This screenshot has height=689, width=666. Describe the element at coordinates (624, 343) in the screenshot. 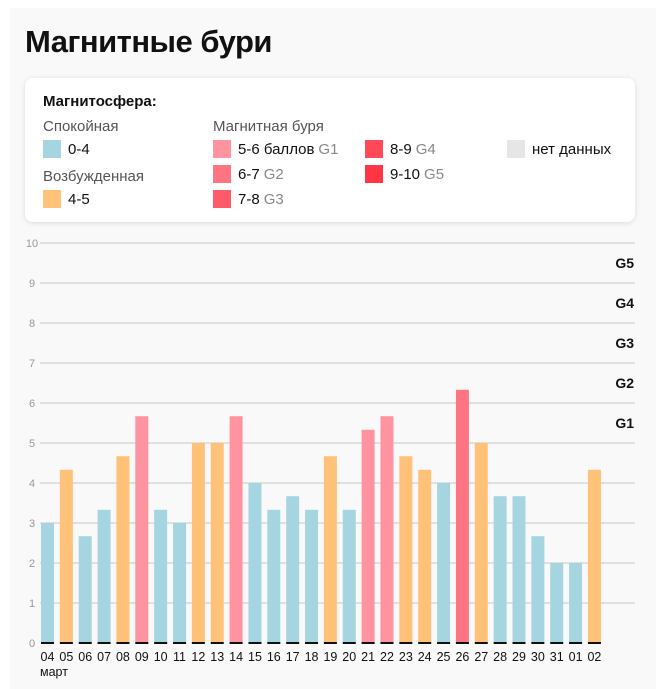

I see `g-level-label: G3` at that location.